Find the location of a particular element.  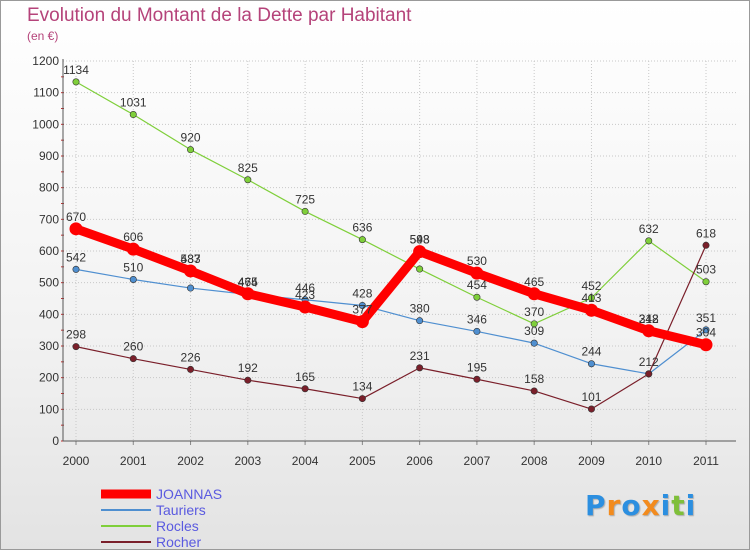

data-label-joannas: 212 is located at coordinates (649, 319).